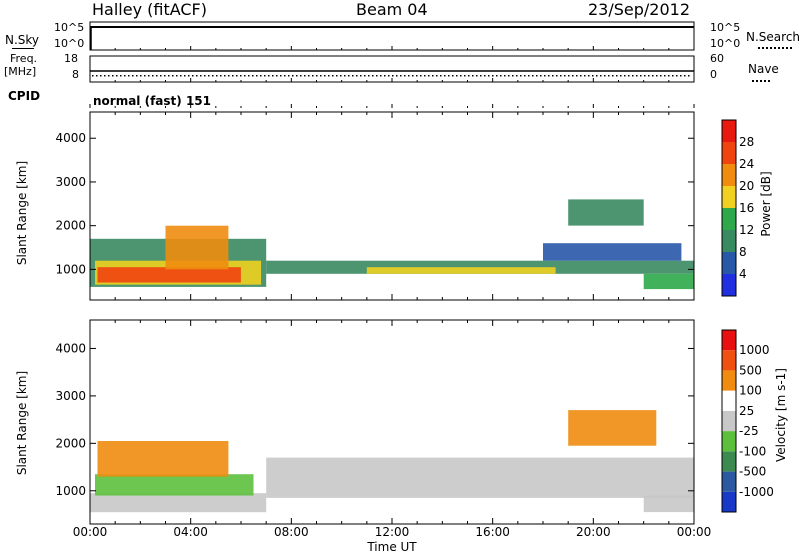 This screenshot has height=554, width=800. What do you see at coordinates (24, 58) in the screenshot?
I see `freq-label: Freq.` at bounding box center [24, 58].